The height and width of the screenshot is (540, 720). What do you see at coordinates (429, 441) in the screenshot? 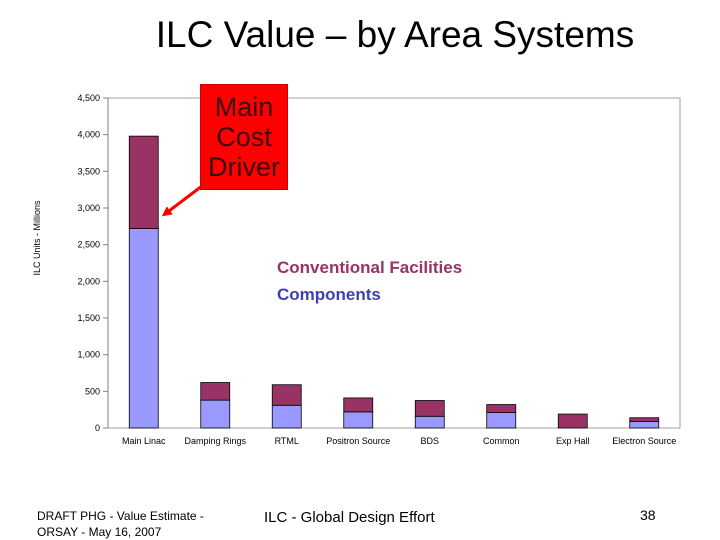
I see `x-category-label: BDS` at bounding box center [429, 441].